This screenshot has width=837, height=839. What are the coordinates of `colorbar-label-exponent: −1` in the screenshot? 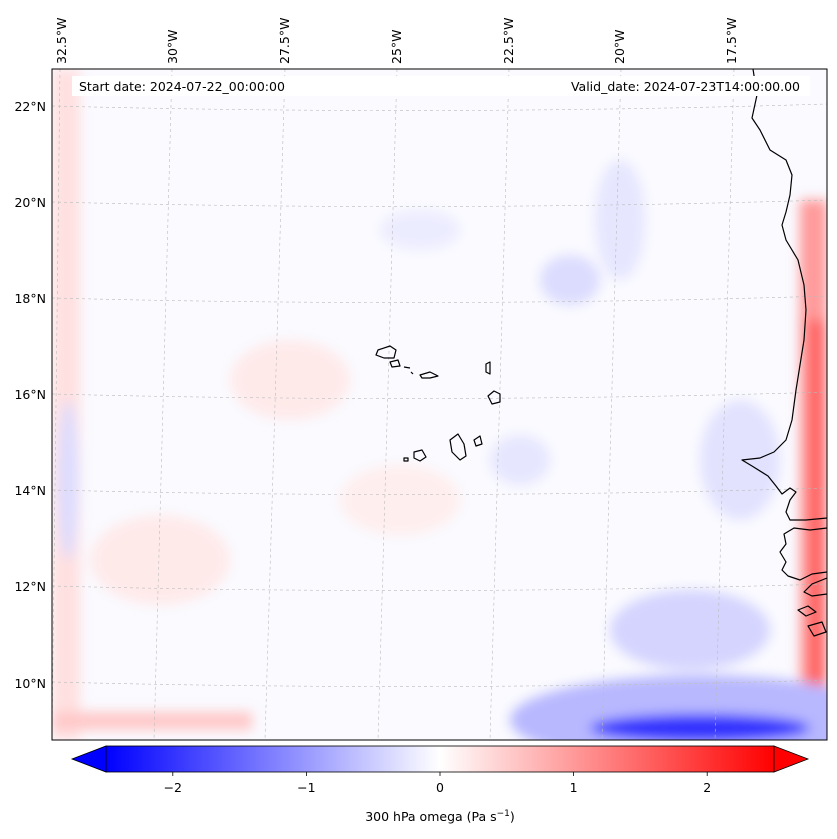 It's located at (503, 814).